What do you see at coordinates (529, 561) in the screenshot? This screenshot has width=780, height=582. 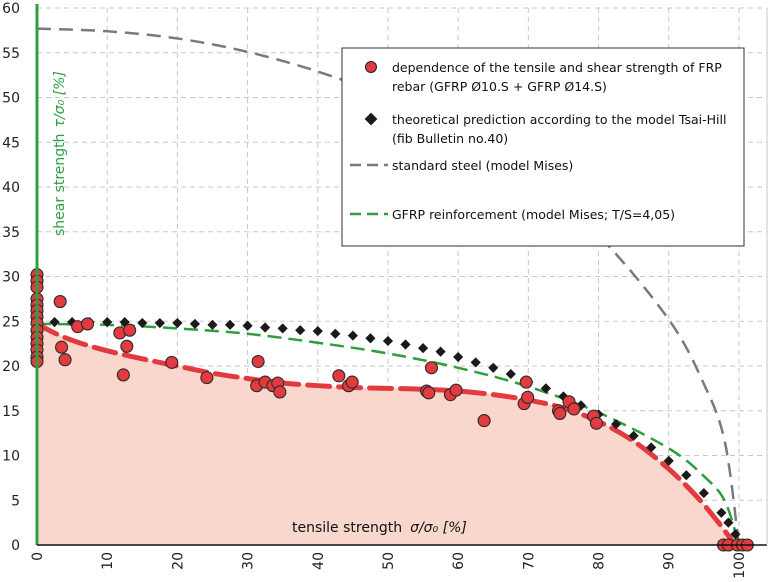 I see `x-tick-label-7: 70` at bounding box center [529, 561].